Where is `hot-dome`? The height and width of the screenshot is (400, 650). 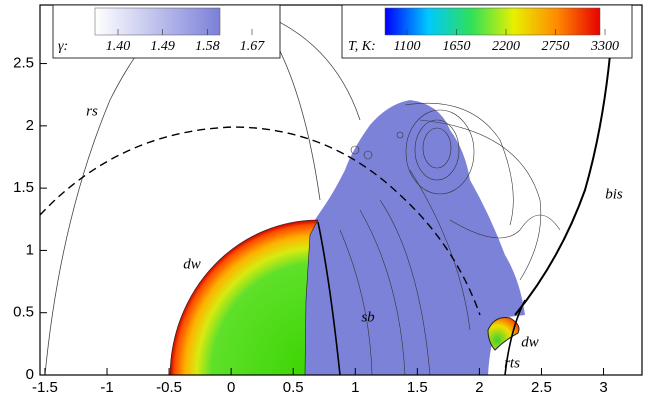
hot-dome is located at coordinates (244, 297).